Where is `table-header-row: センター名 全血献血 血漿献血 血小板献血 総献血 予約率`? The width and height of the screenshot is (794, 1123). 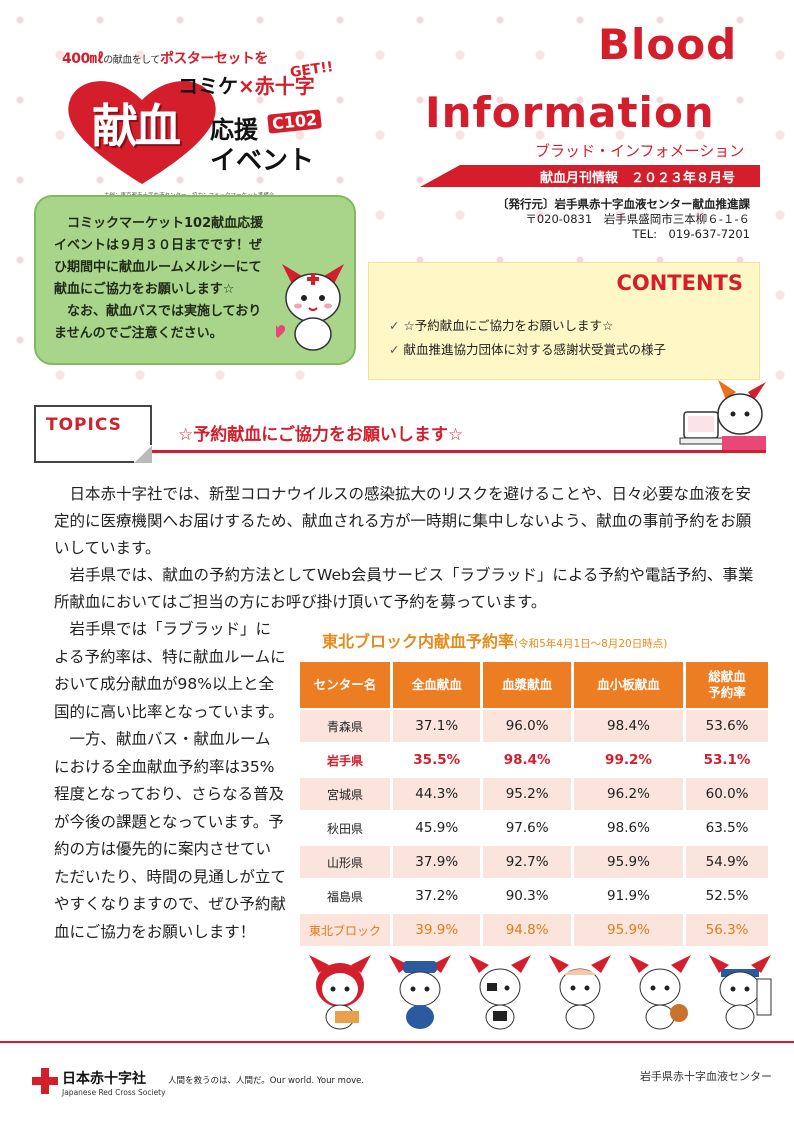 table-header-row: センター名 全血献血 血漿献血 血小板献血 総献血 予約率 is located at coordinates (534, 685).